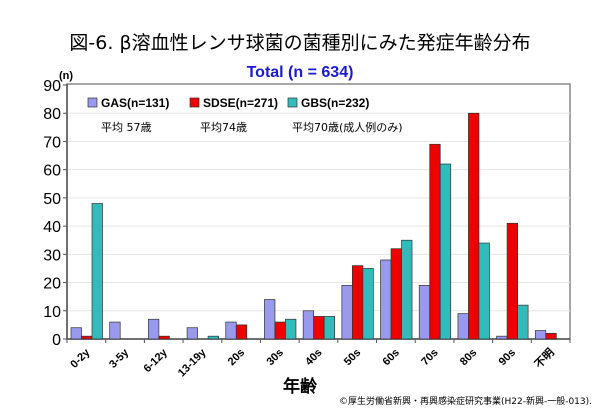 This screenshot has height=415, width=600. What do you see at coordinates (300, 386) in the screenshot?
I see `x-axis-label: 年齢` at bounding box center [300, 386].